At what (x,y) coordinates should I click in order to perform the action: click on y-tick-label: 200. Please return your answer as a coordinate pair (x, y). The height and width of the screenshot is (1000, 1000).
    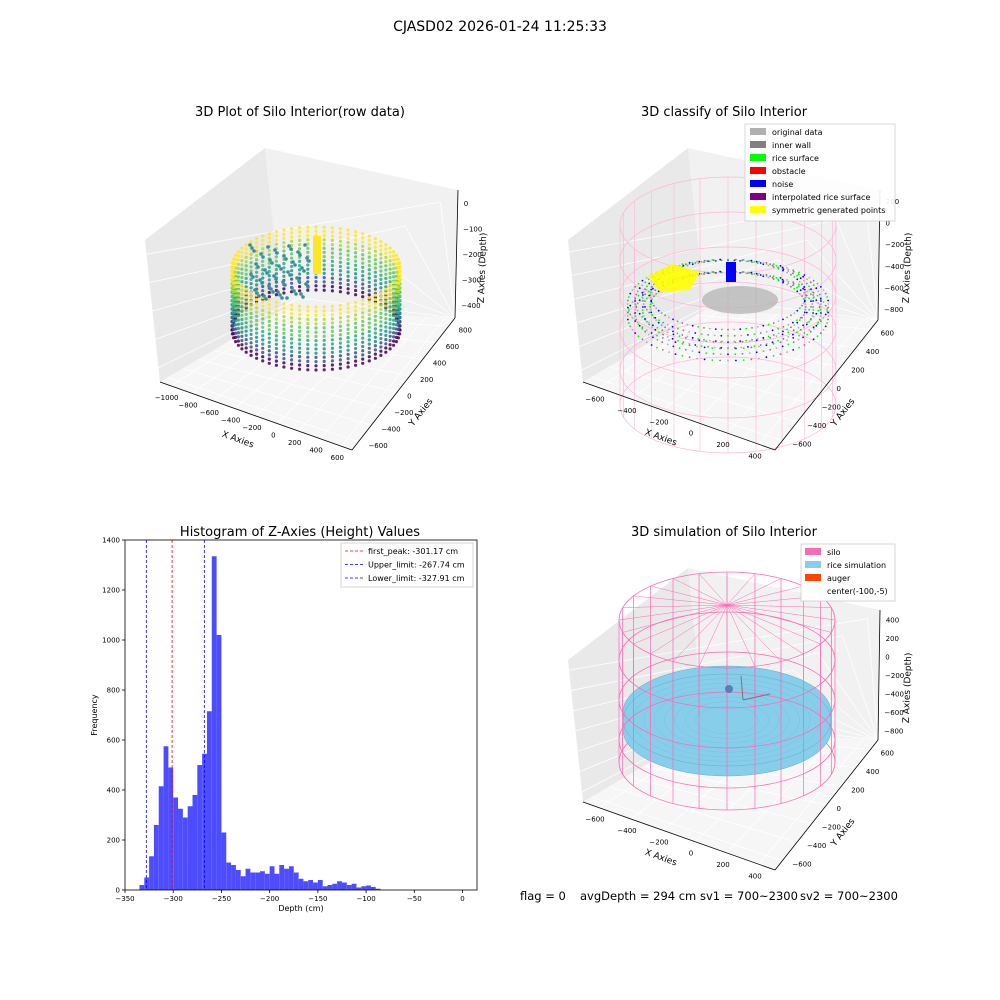
    Looking at the image, I should click on (113, 841).